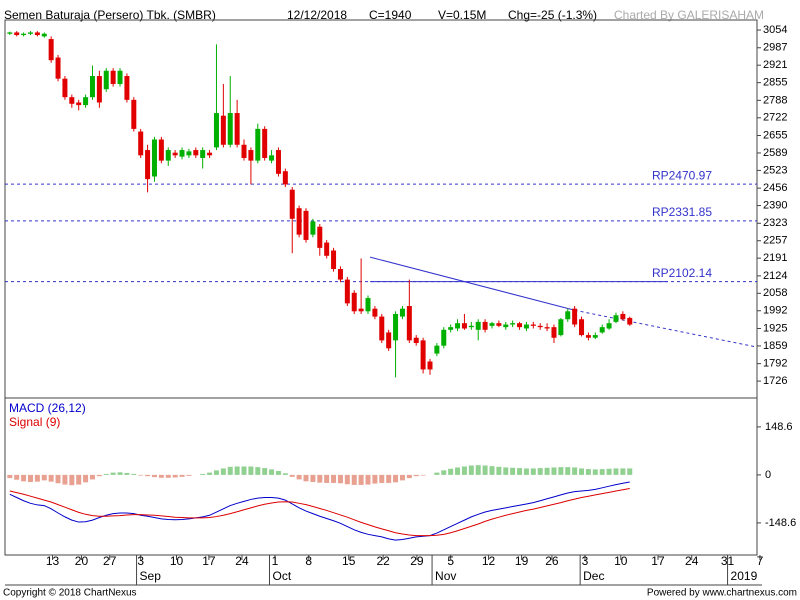 The width and height of the screenshot is (800, 600). I want to click on y-tick-label: 0, so click(768, 475).